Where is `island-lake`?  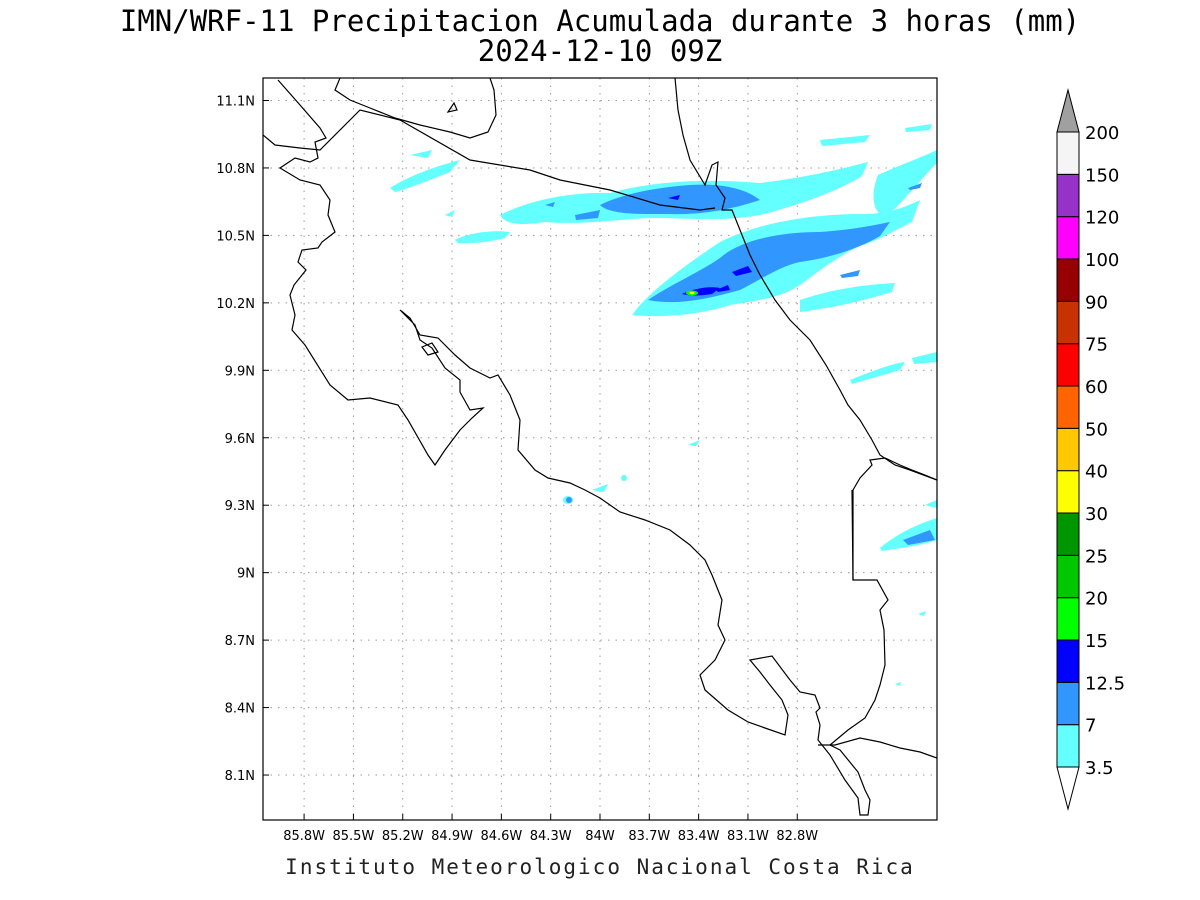
island-lake is located at coordinates (452, 107).